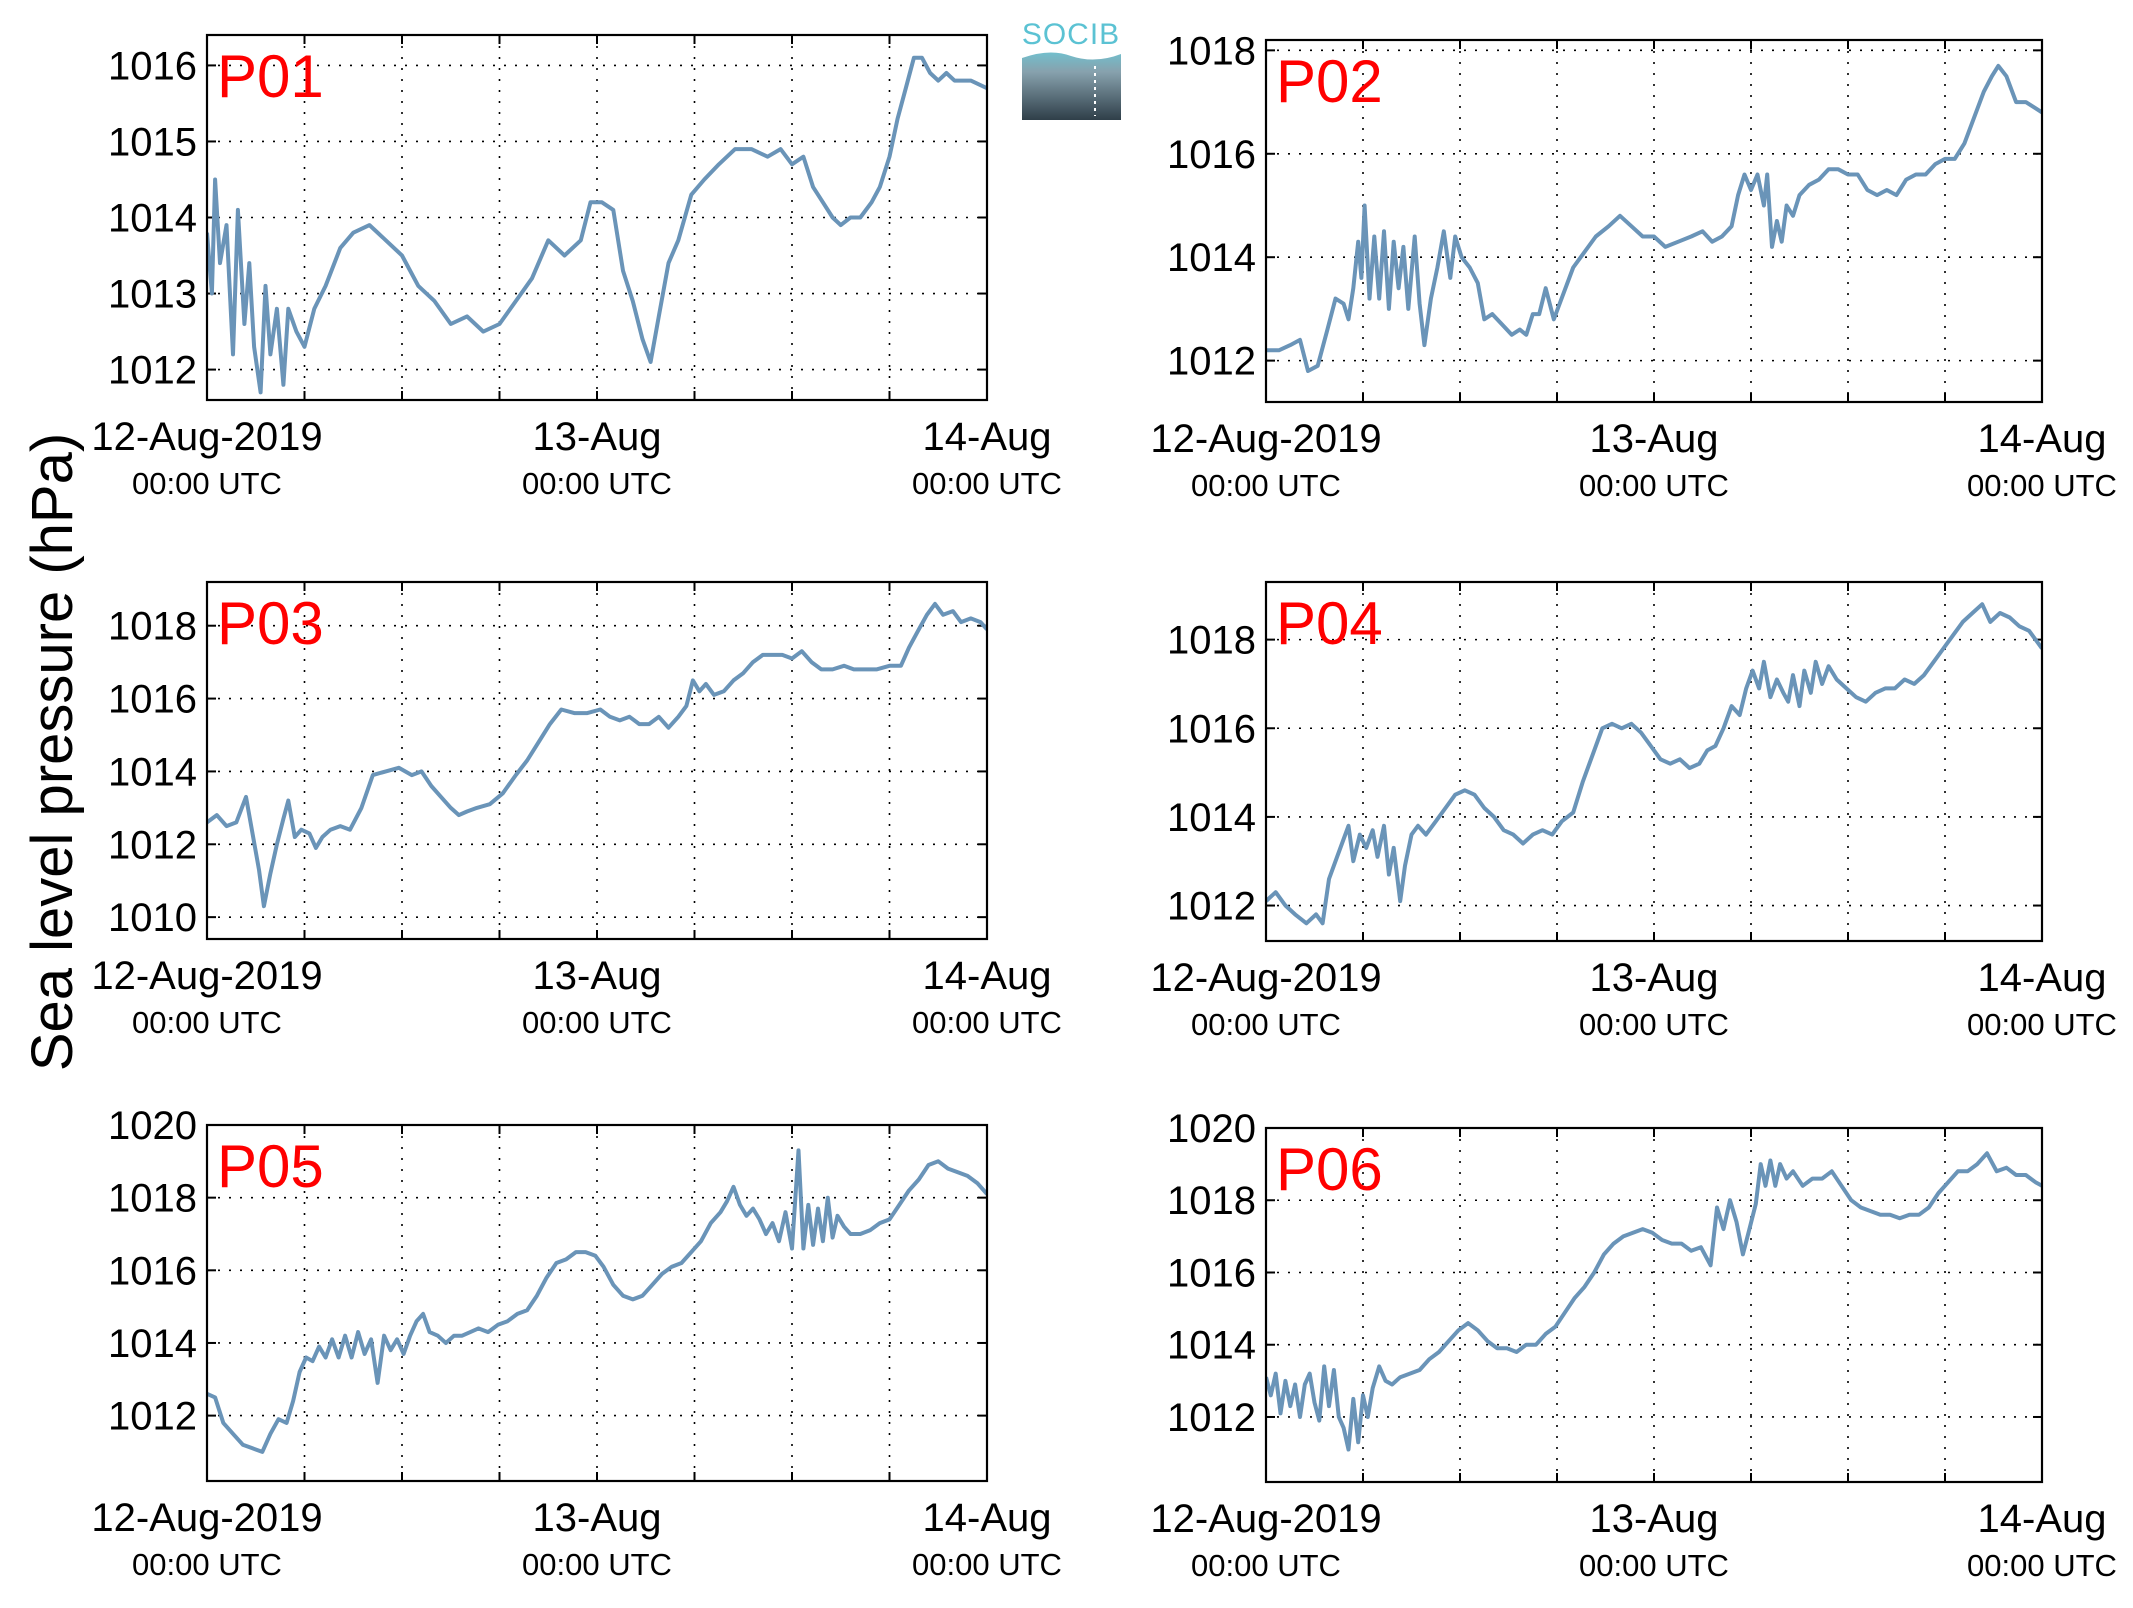 The height and width of the screenshot is (1608, 2133). What do you see at coordinates (1071, 34) in the screenshot?
I see `logo-text: SOCIB` at bounding box center [1071, 34].